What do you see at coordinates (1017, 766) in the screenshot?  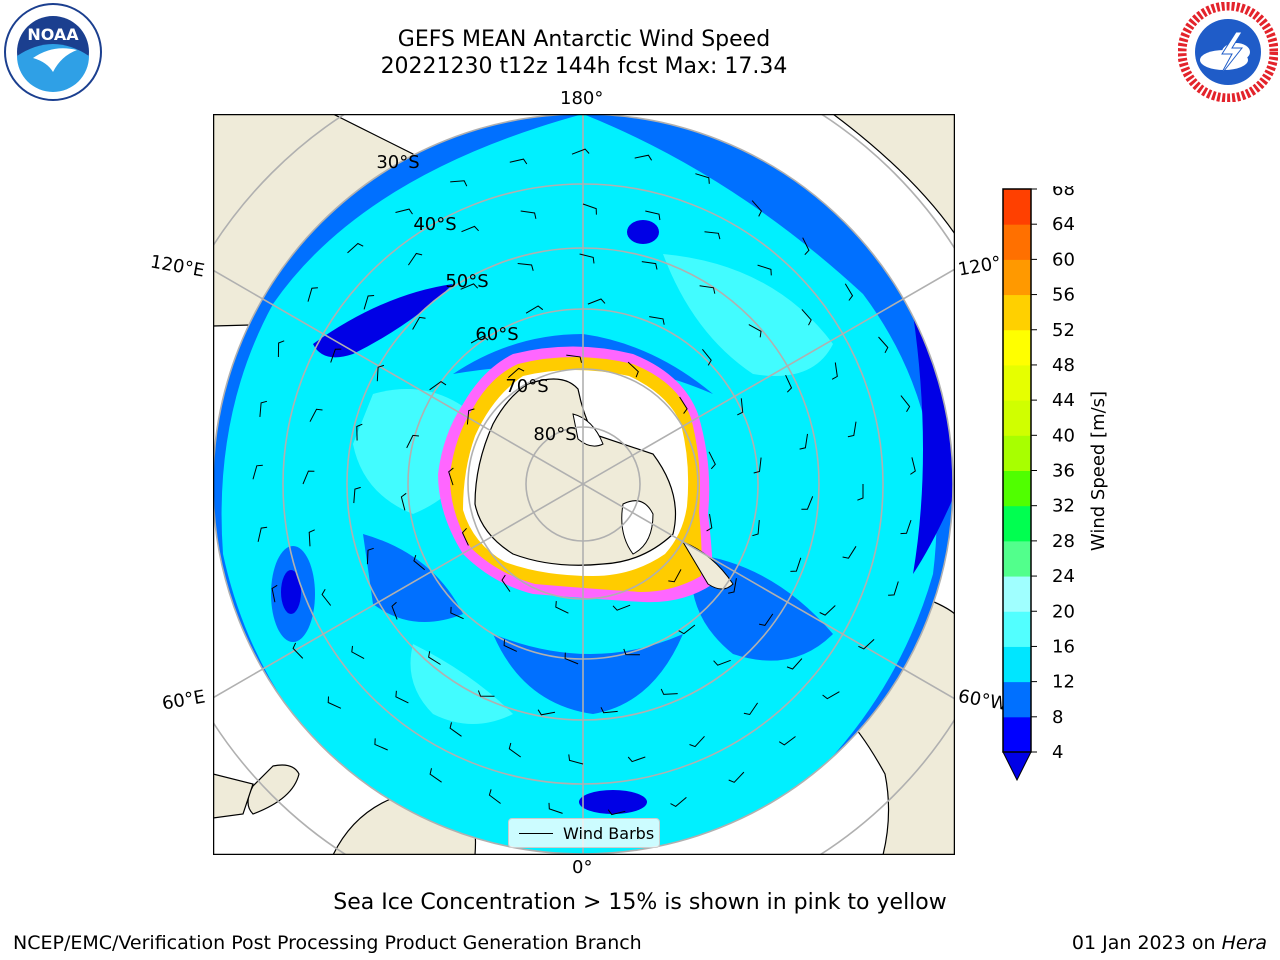 I see `colorbar-under-extension` at bounding box center [1017, 766].